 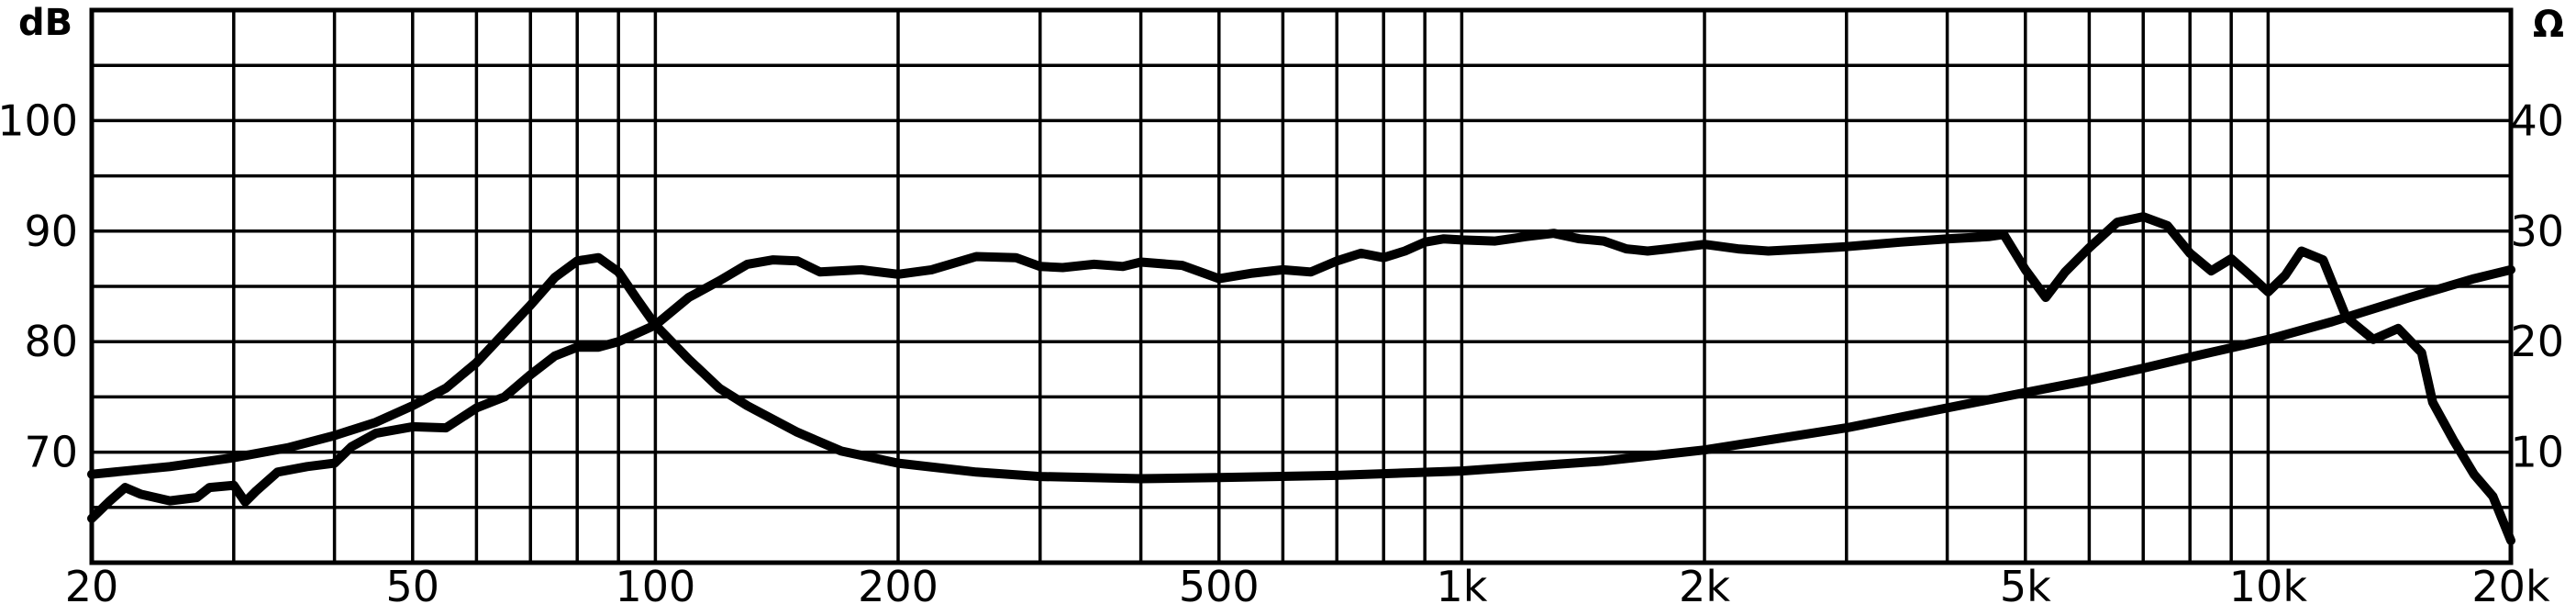 I want to click on y2-tick-label: 40, so click(x=2537, y=120).